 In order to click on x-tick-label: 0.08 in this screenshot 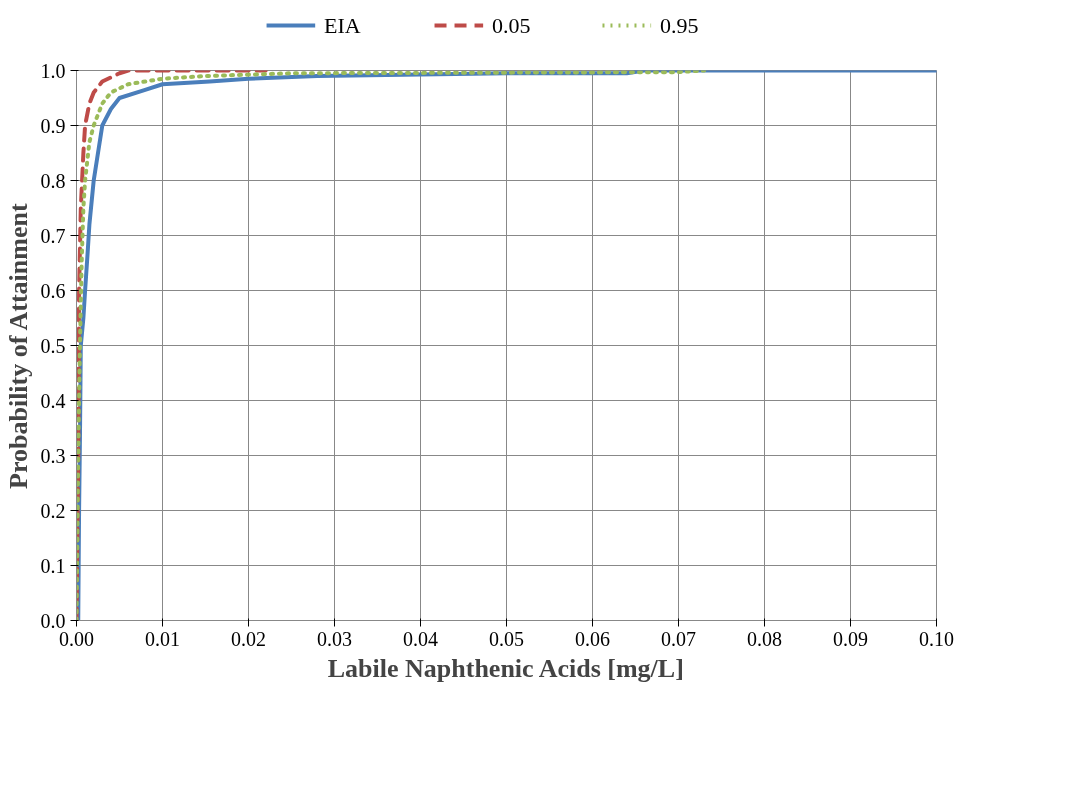, I will do `click(764, 638)`.